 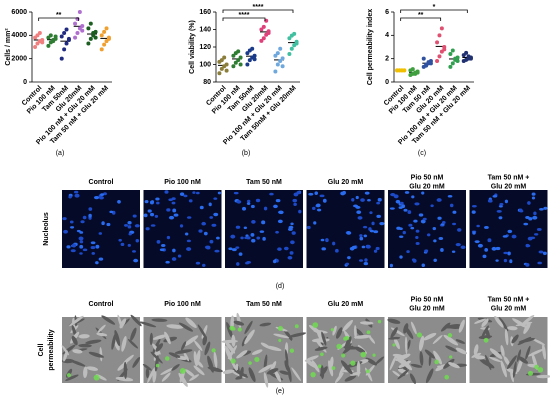 I want to click on y-tick-label: 0, so click(x=25, y=82).